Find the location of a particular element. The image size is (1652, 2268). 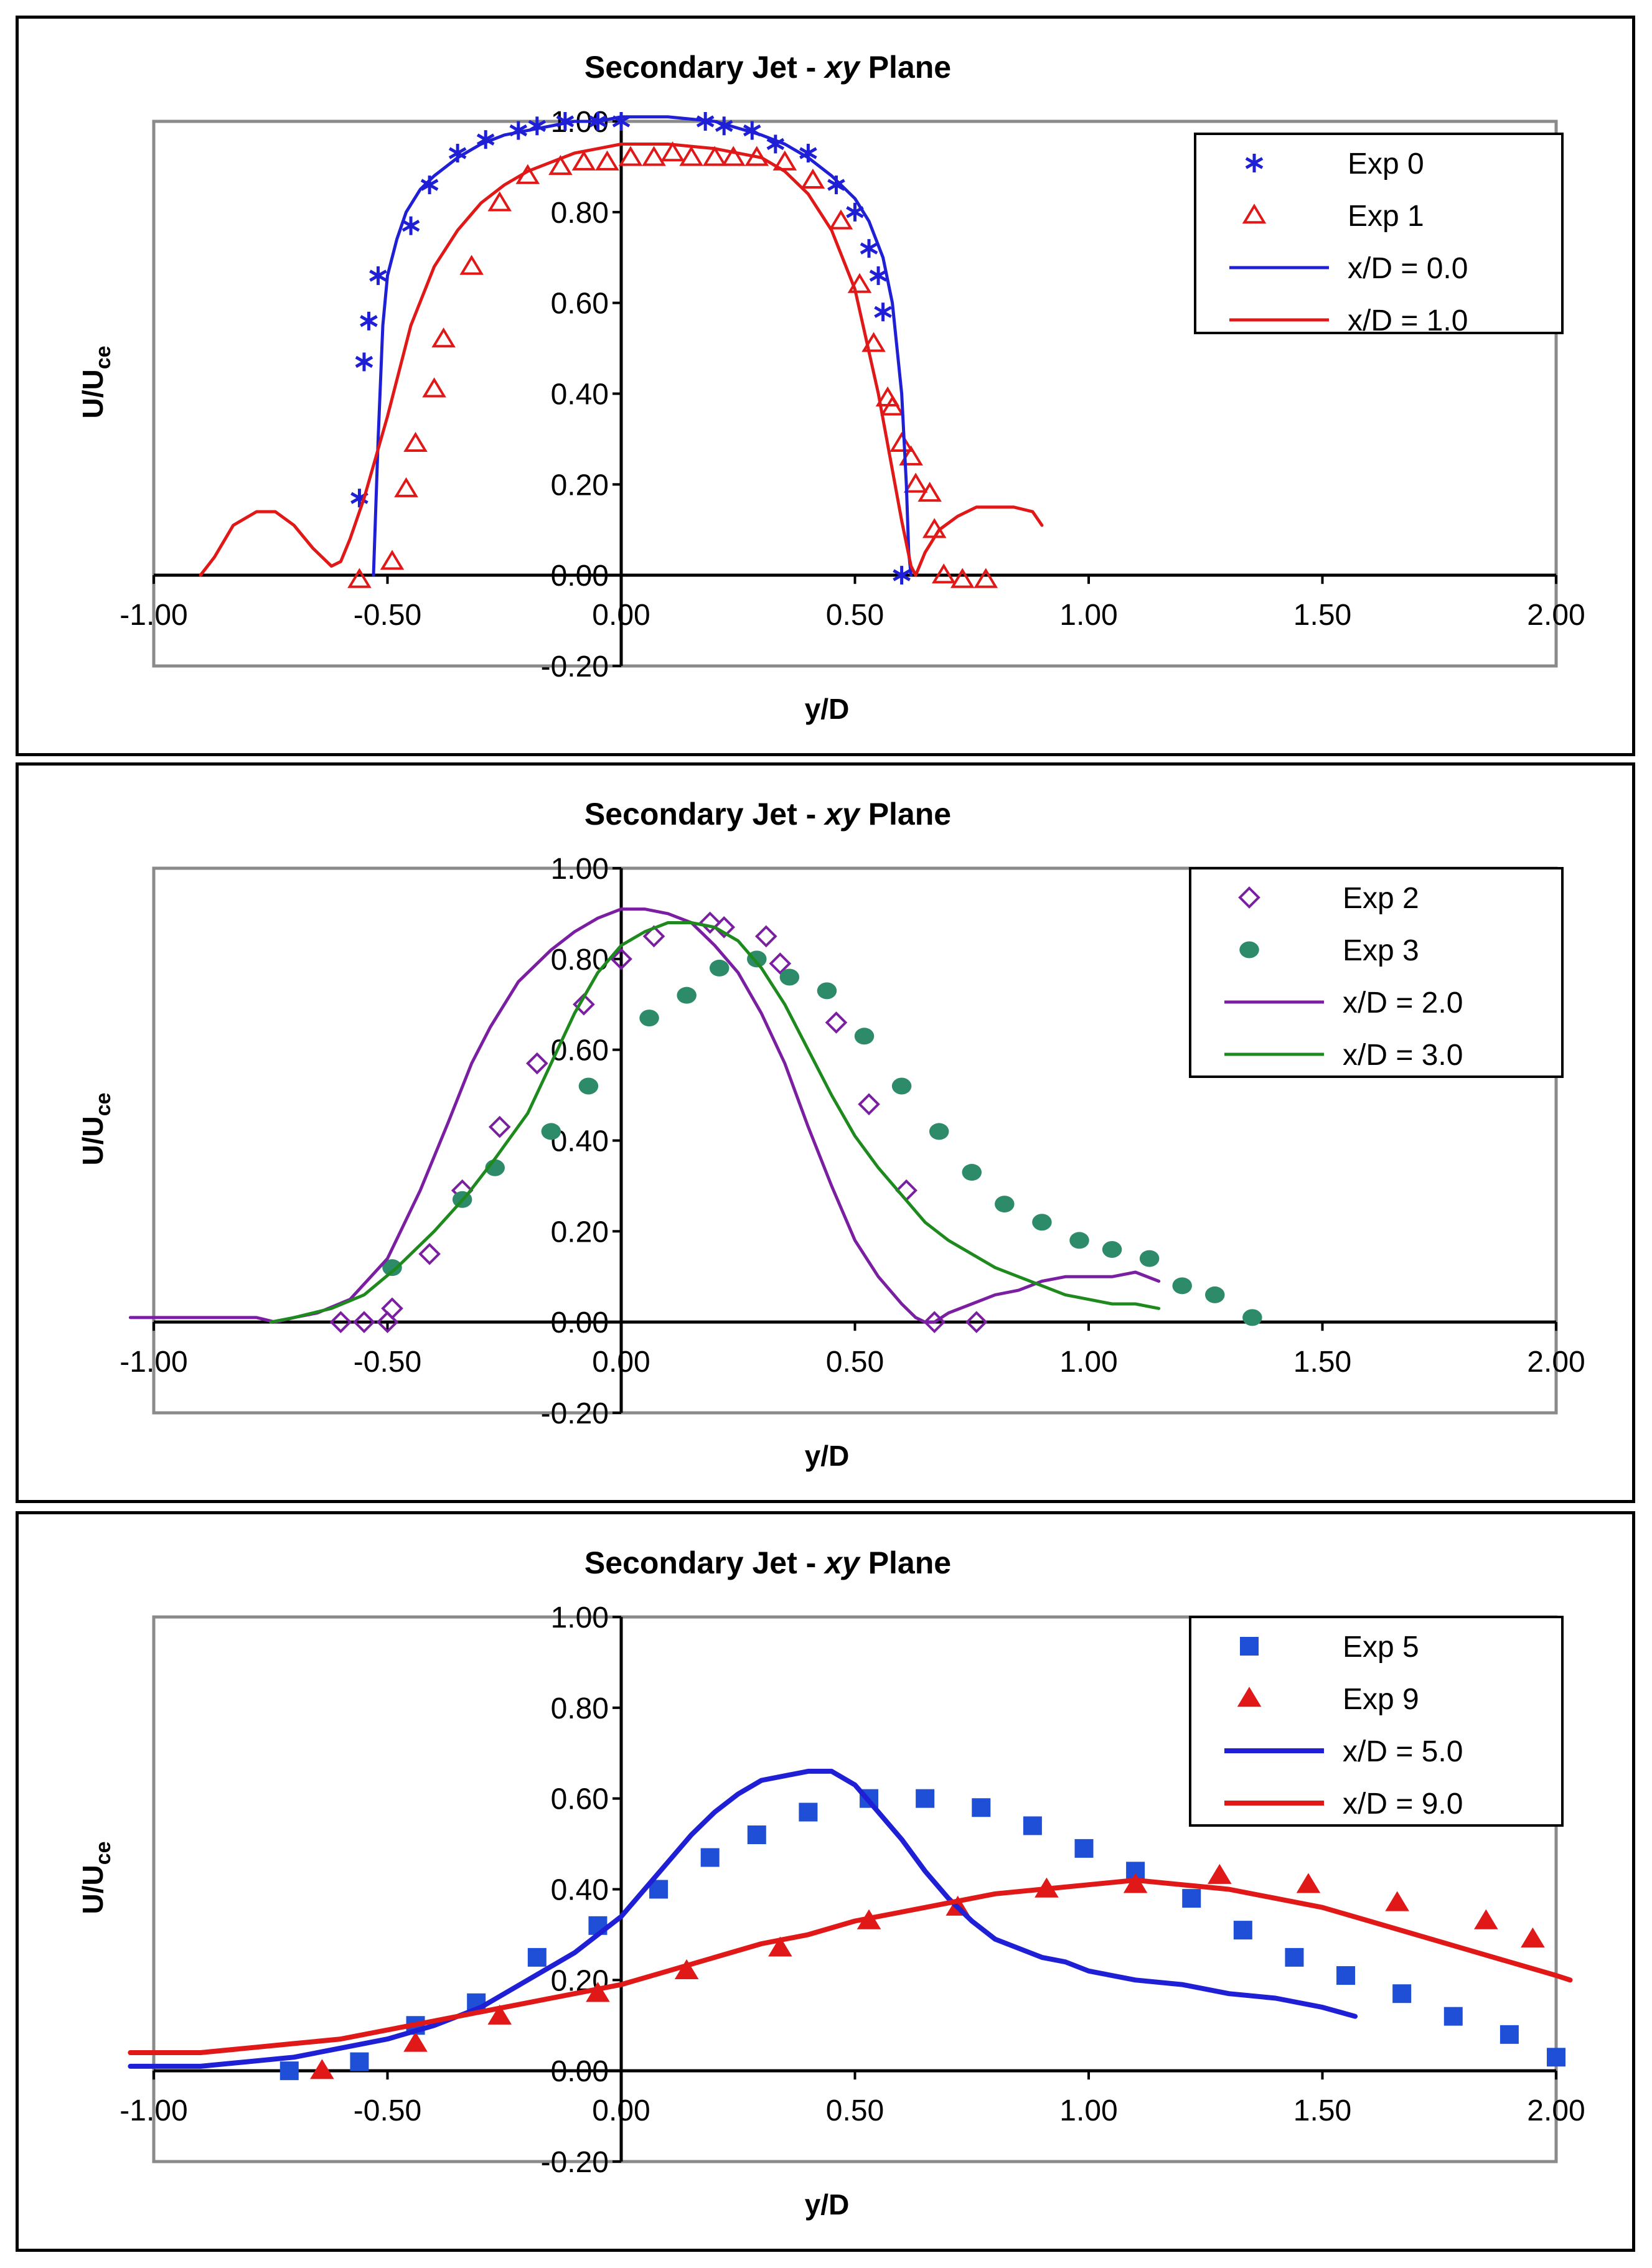

y-tick-label: 0.80 is located at coordinates (580, 1708).